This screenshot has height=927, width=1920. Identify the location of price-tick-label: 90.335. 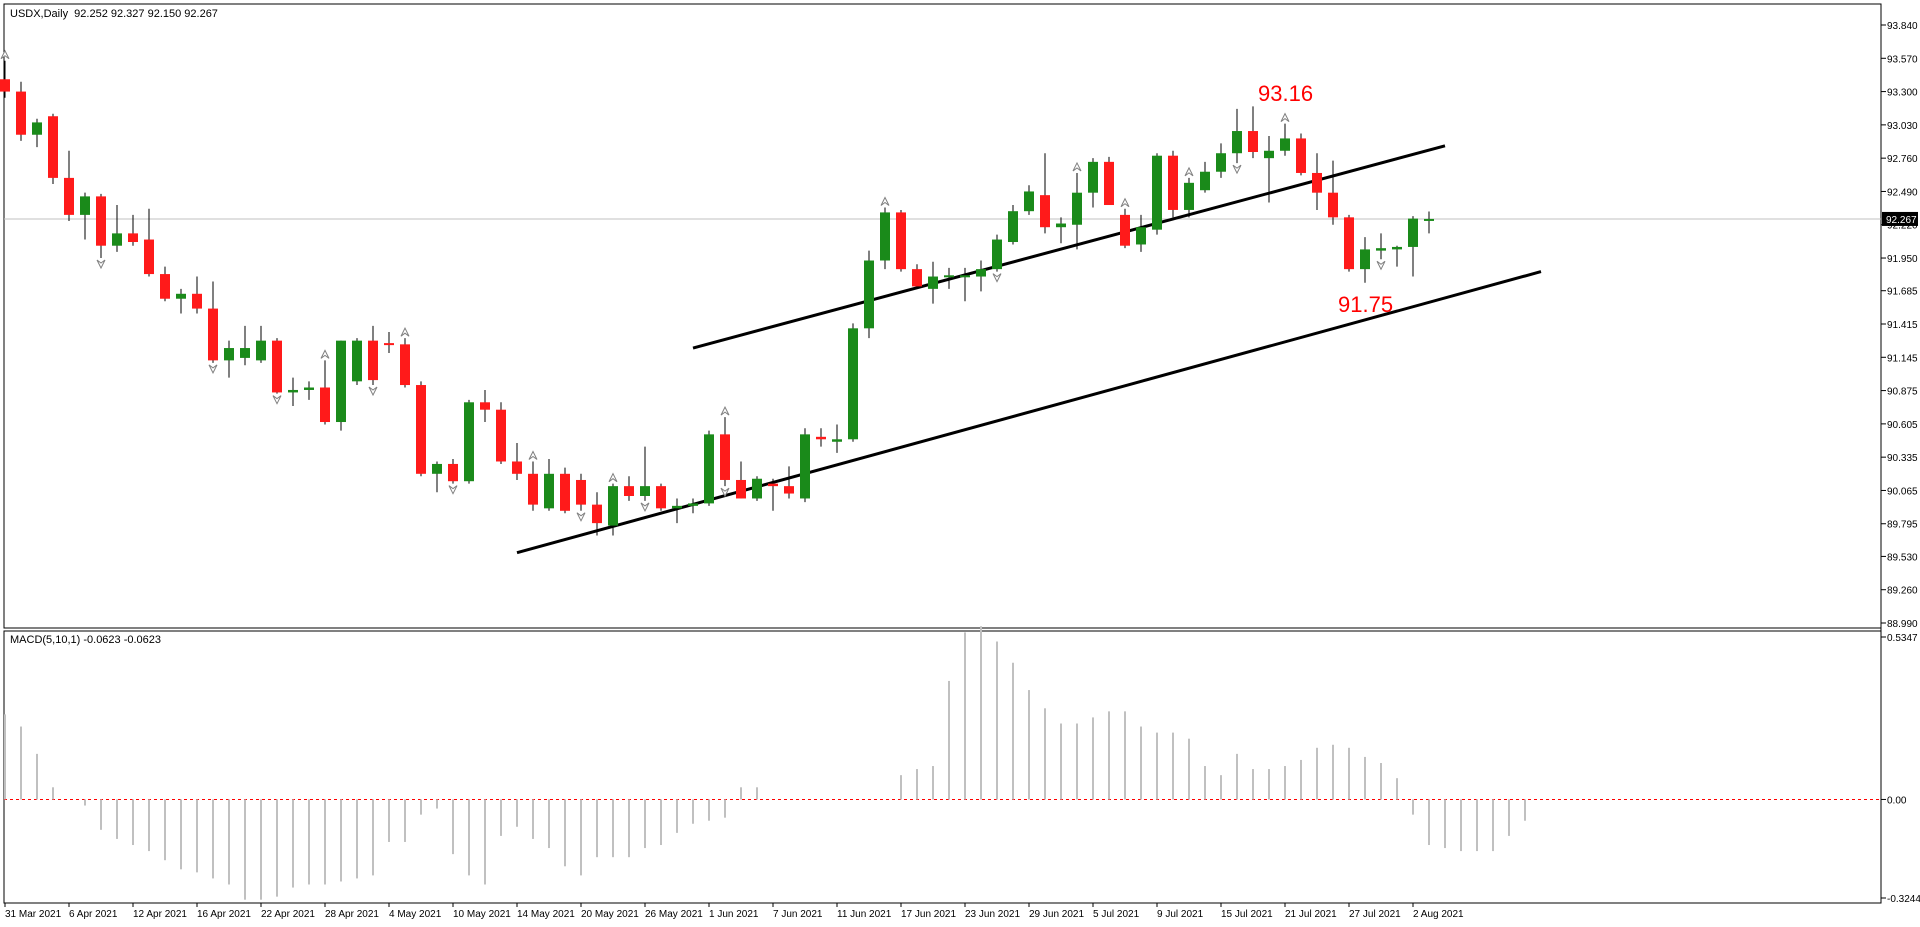
(1902, 458).